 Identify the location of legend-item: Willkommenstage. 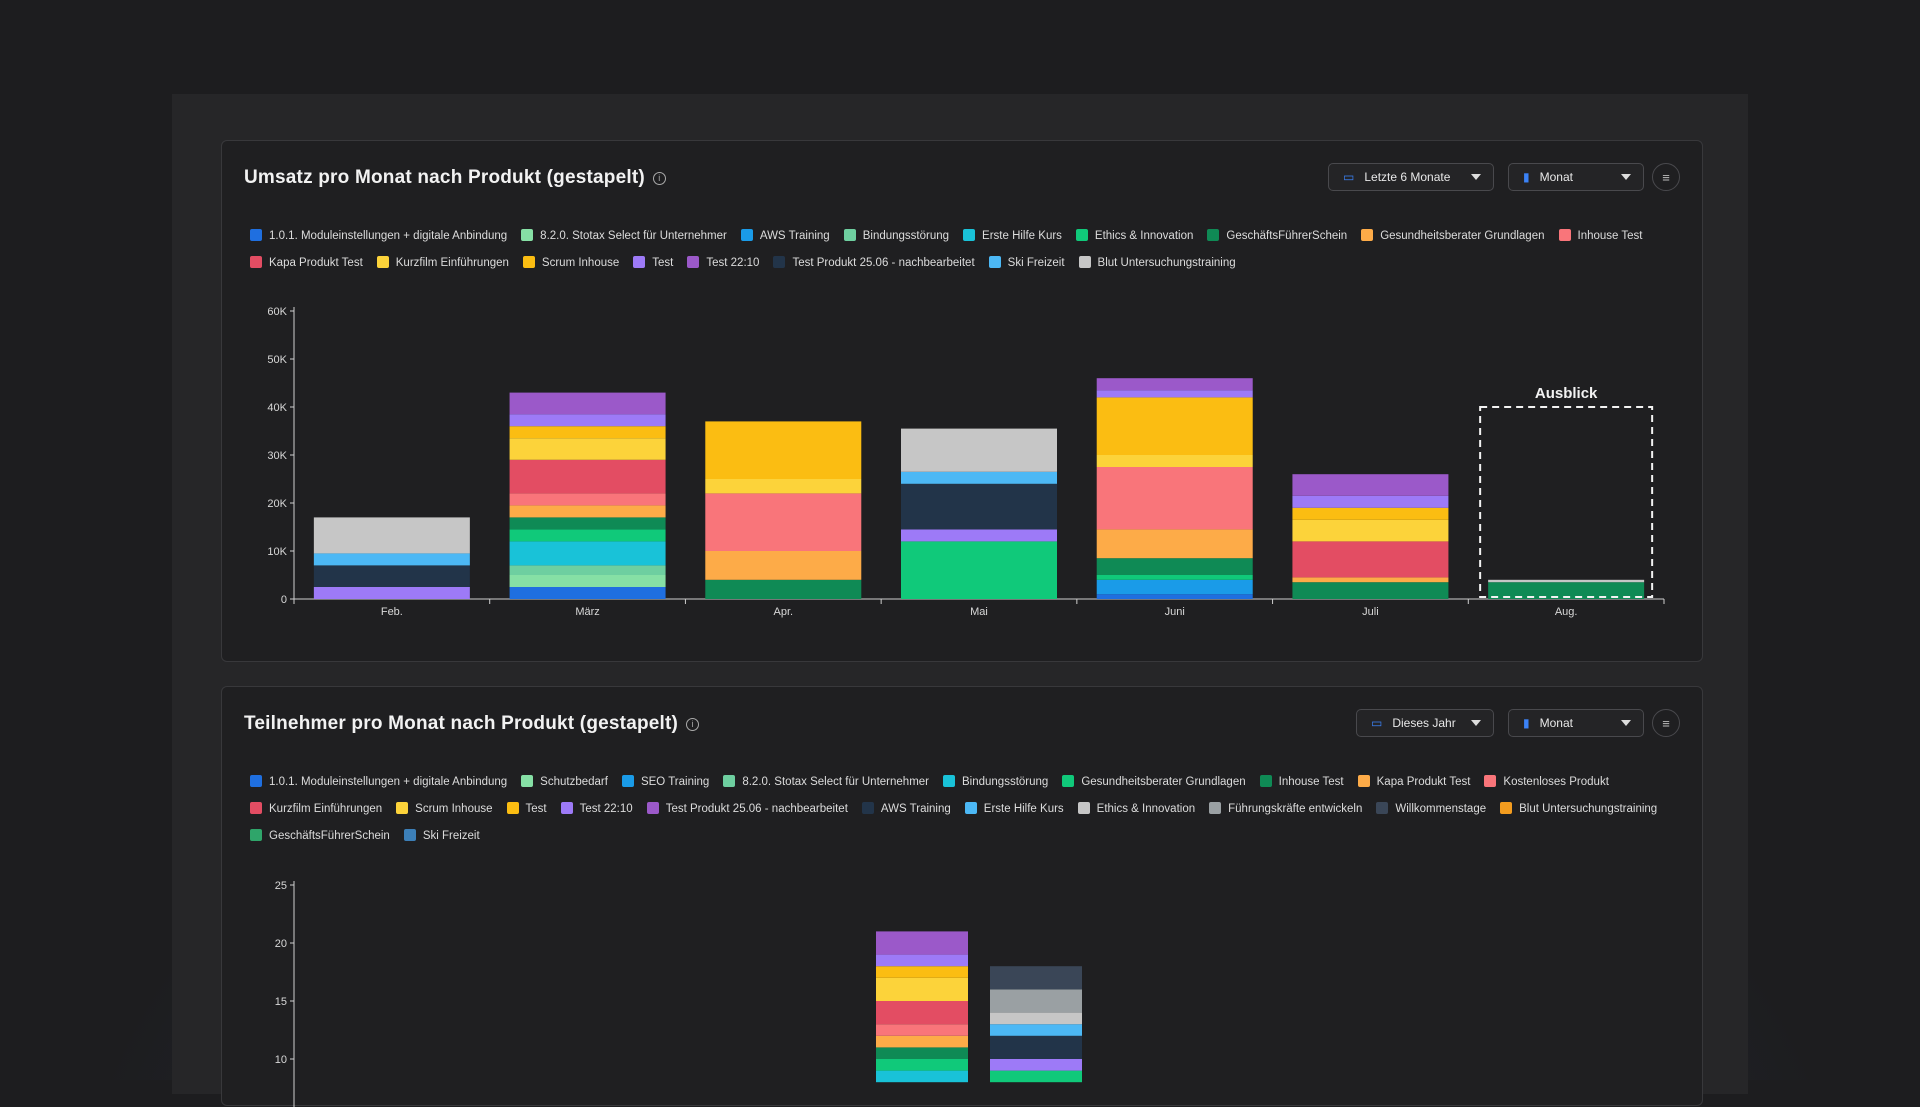
(1431, 809).